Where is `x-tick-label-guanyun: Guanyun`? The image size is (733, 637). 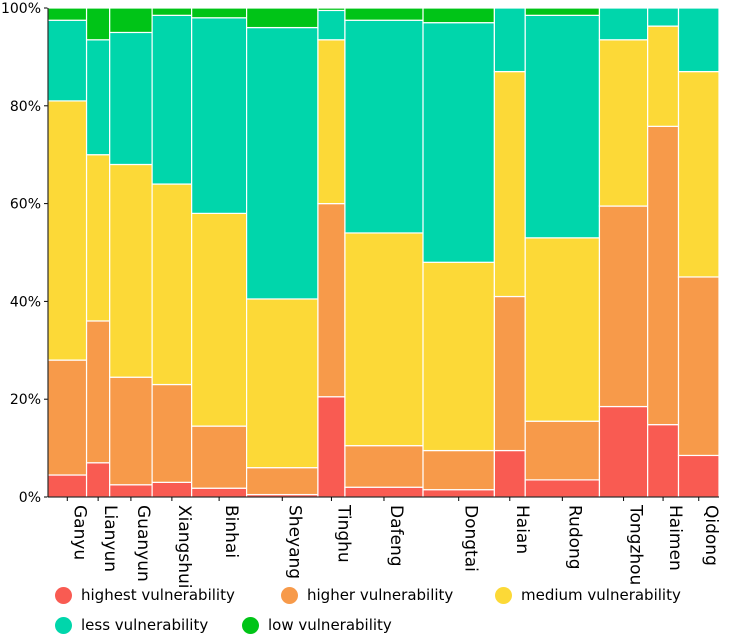
x-tick-label-guanyun: Guanyun is located at coordinates (143, 543).